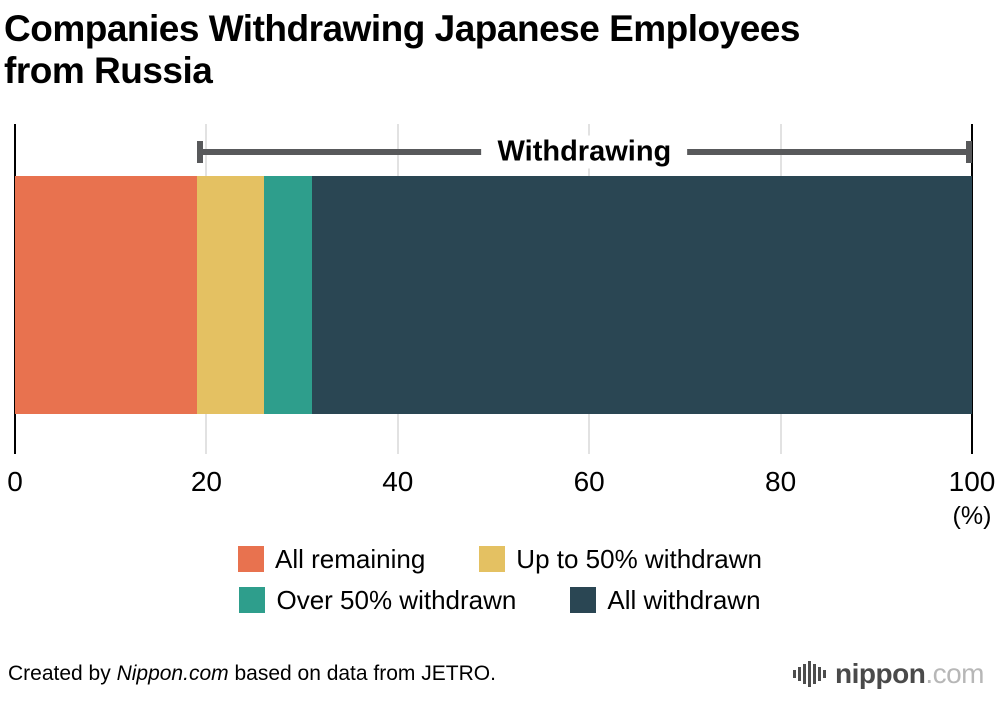  I want to click on legend-label: All withdrawn, so click(684, 599).